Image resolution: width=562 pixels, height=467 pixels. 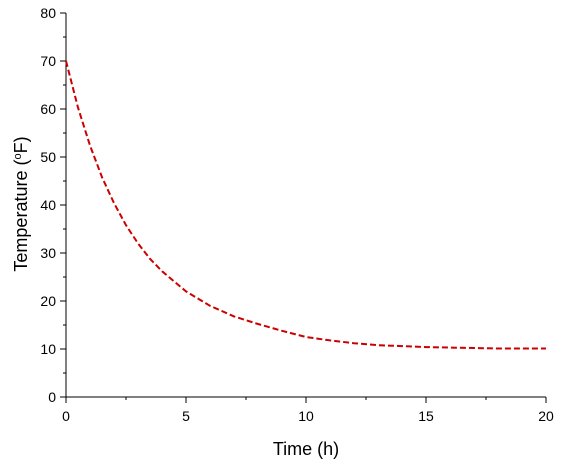 I want to click on x-tick-label: 5, so click(x=186, y=416).